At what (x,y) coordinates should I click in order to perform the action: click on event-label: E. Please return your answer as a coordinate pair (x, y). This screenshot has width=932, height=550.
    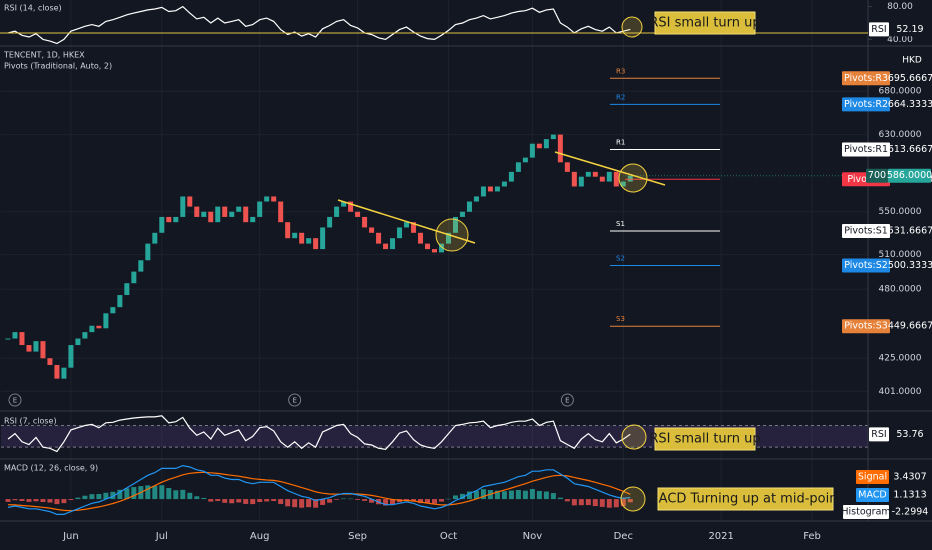
    Looking at the image, I should click on (294, 401).